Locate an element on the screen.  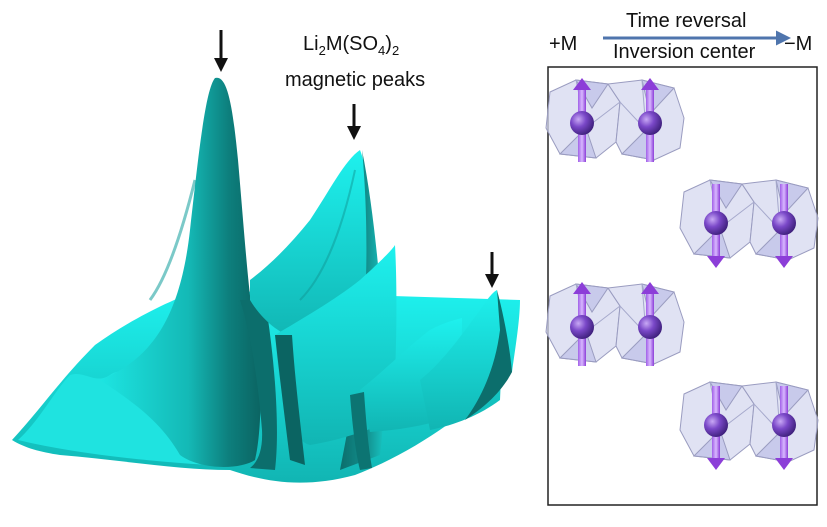
plus-m-label: +M is located at coordinates (563, 44).